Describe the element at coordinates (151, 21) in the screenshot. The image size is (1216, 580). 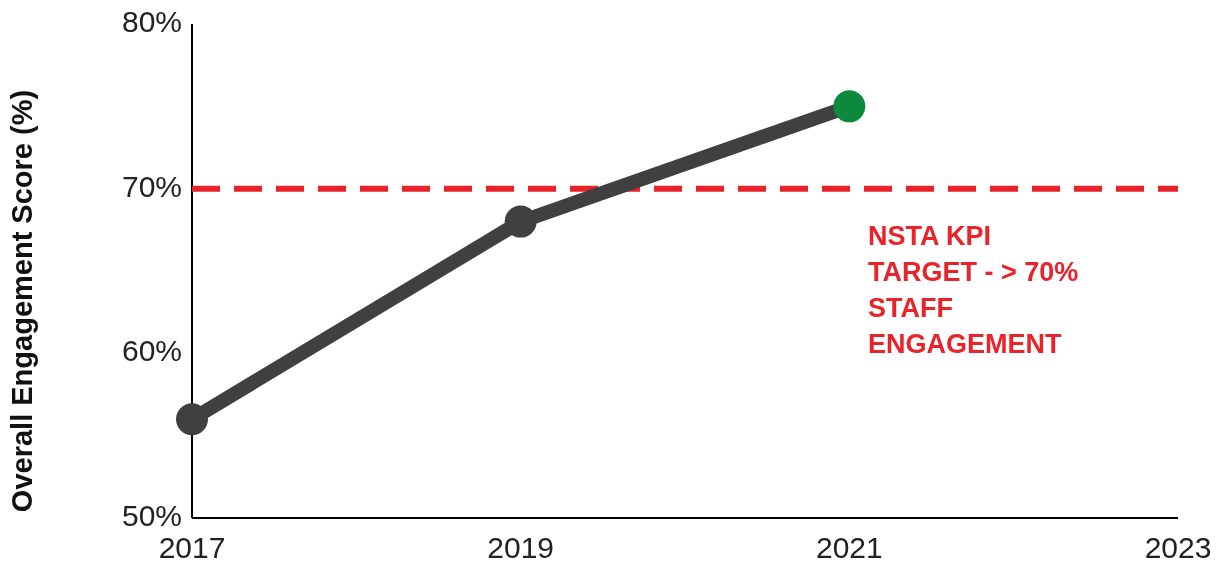
I see `y-tick-label: 80%` at that location.